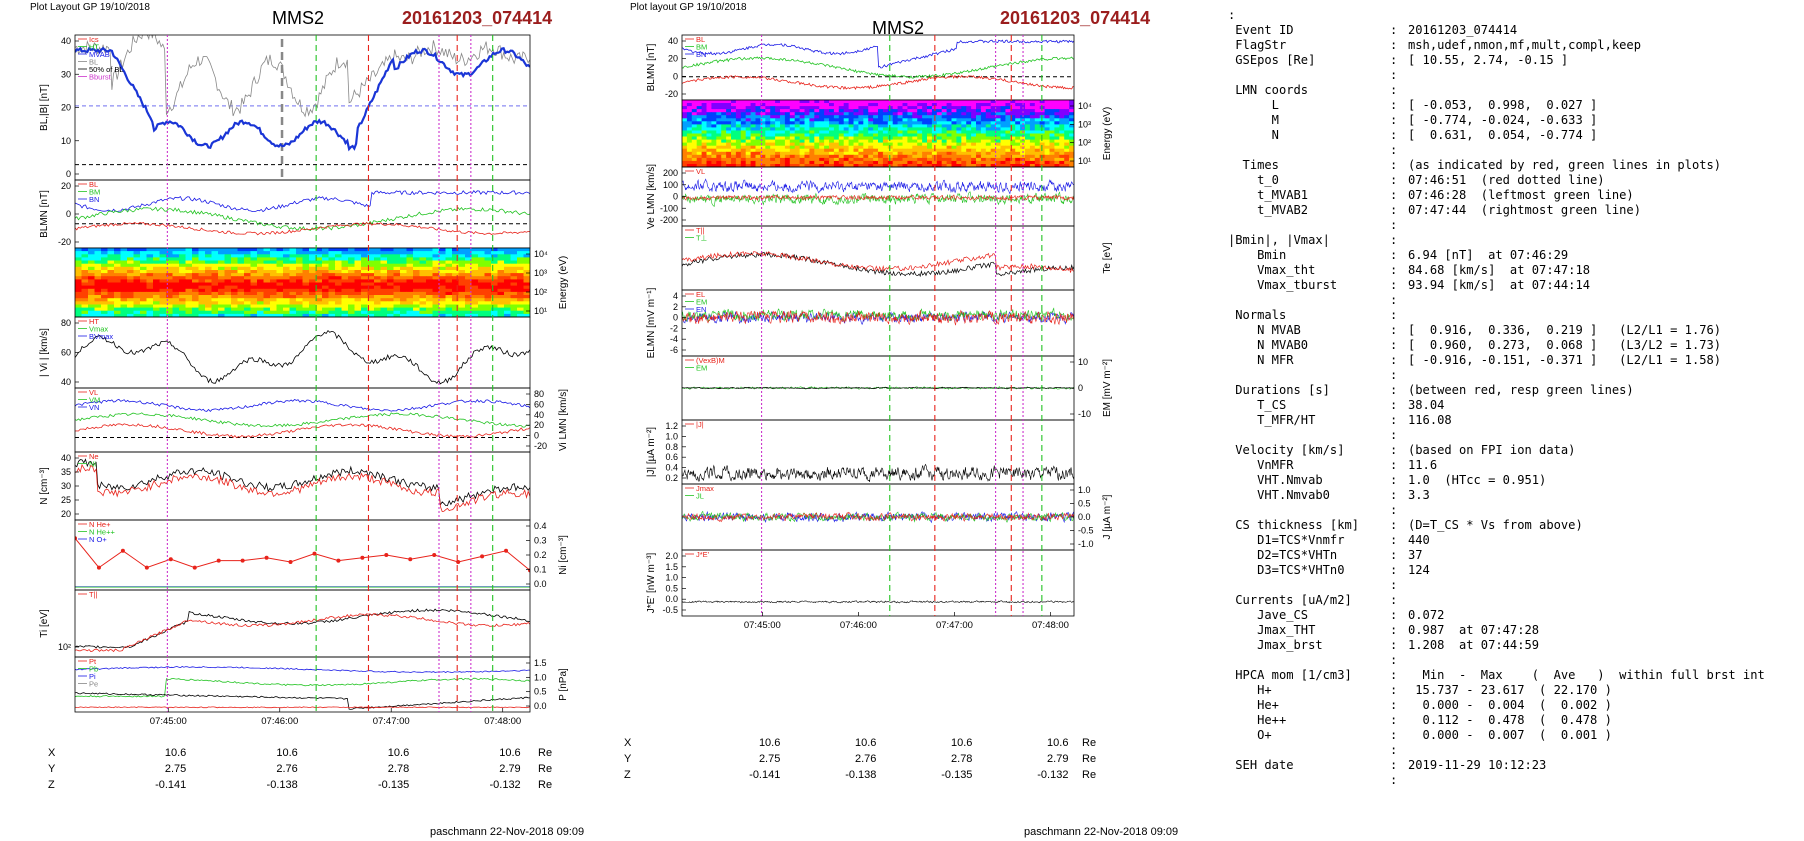 This screenshot has height=841, width=1804. I want to click on info-row: :, so click(1496, 510).